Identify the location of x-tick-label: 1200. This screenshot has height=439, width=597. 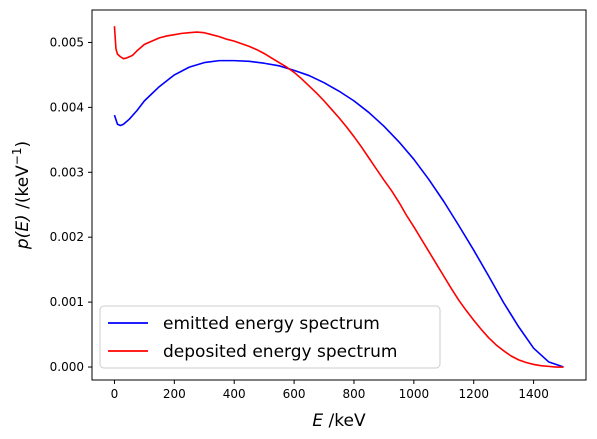
(473, 394).